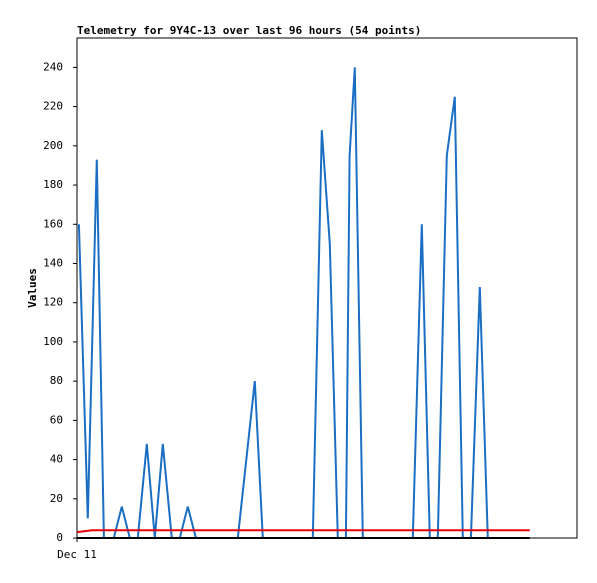 This screenshot has height=583, width=597. I want to click on y-tick-label: 80, so click(56, 380).